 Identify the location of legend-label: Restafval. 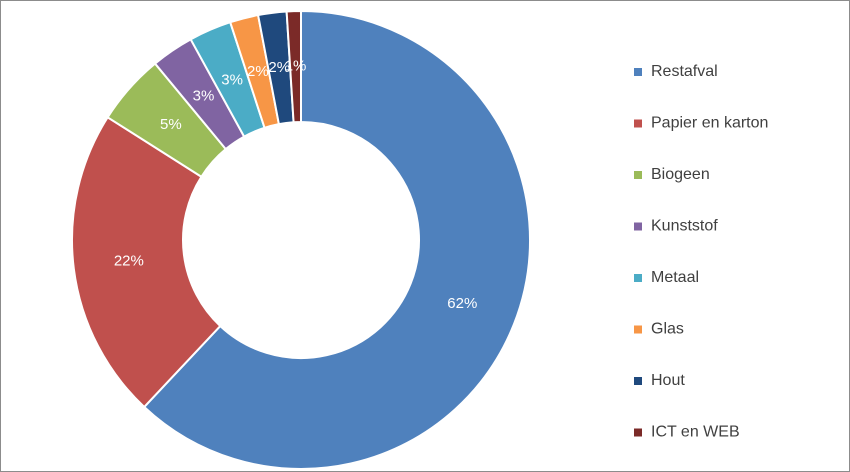
(684, 71).